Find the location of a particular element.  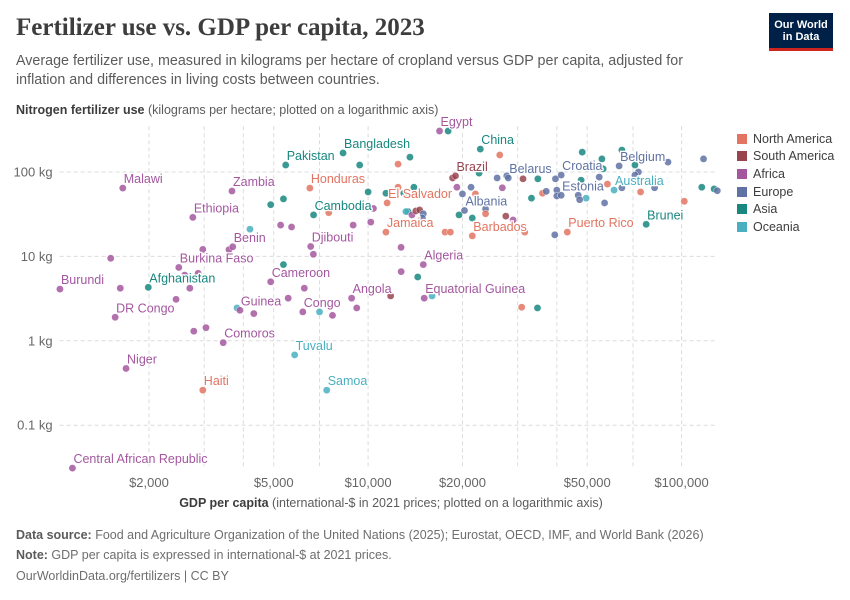

data-point-cambodia is located at coordinates (313, 215).